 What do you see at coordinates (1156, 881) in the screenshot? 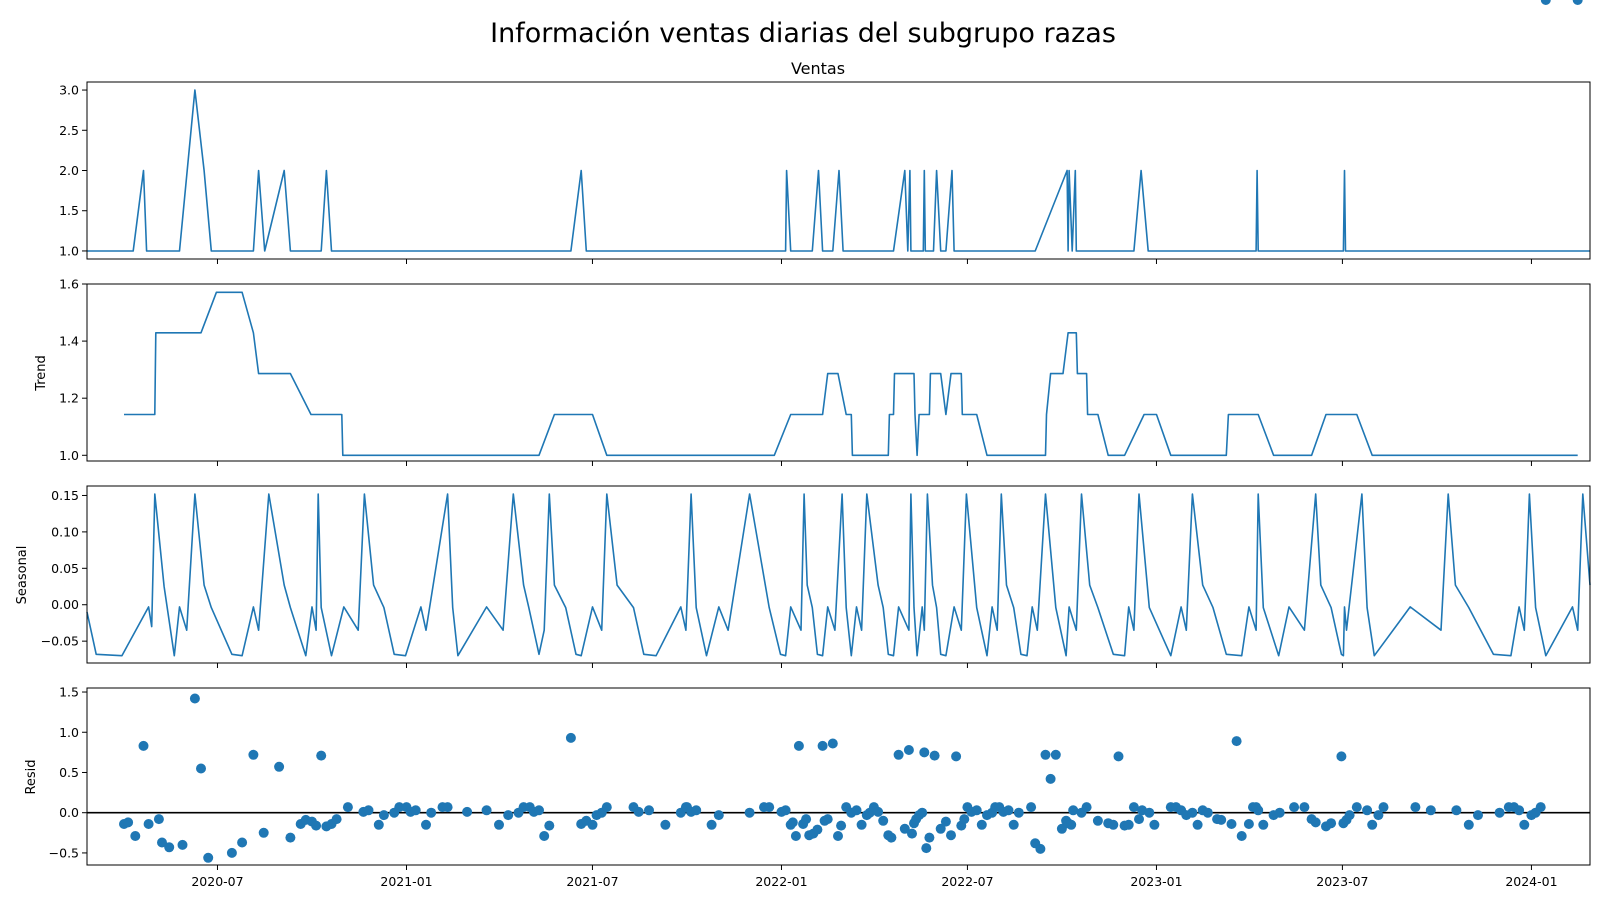
I see `xtick-label: 2023-01` at bounding box center [1156, 881].